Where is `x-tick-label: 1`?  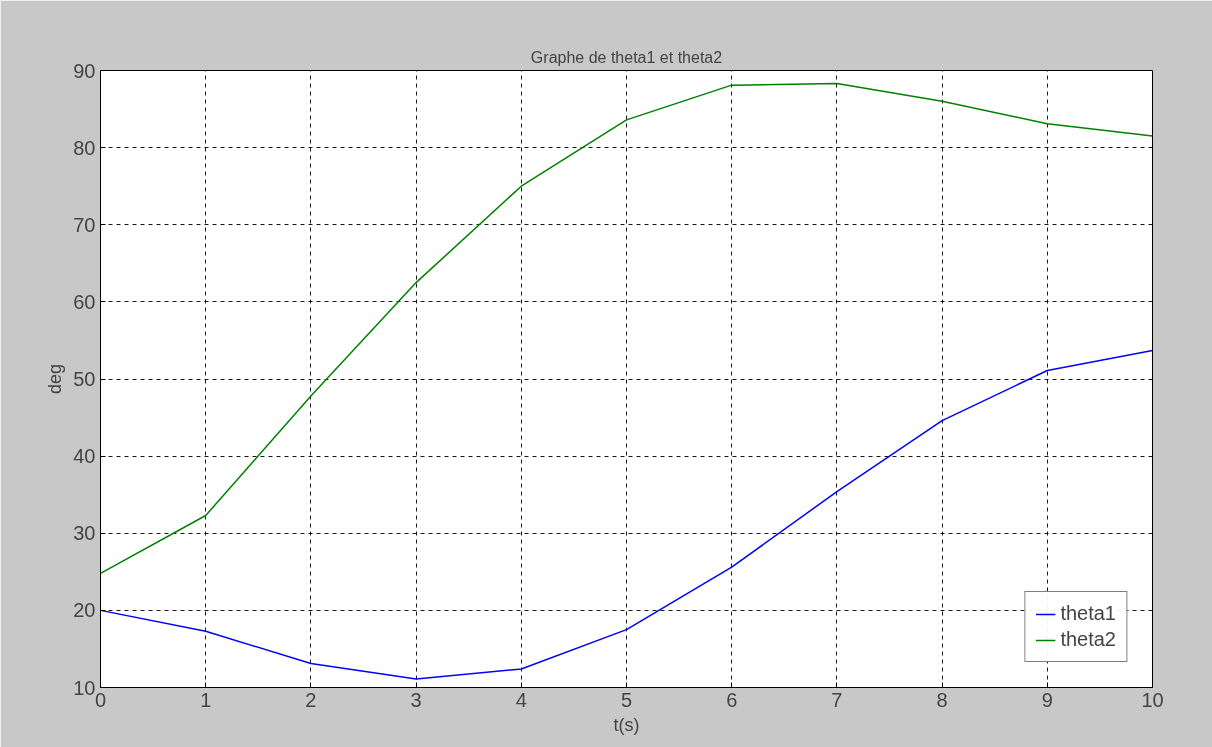
x-tick-label: 1 is located at coordinates (206, 699).